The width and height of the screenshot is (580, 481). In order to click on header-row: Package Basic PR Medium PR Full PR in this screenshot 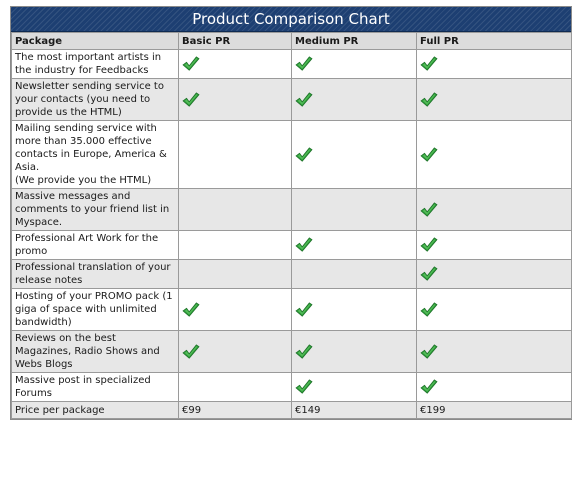, I will do `click(291, 41)`.